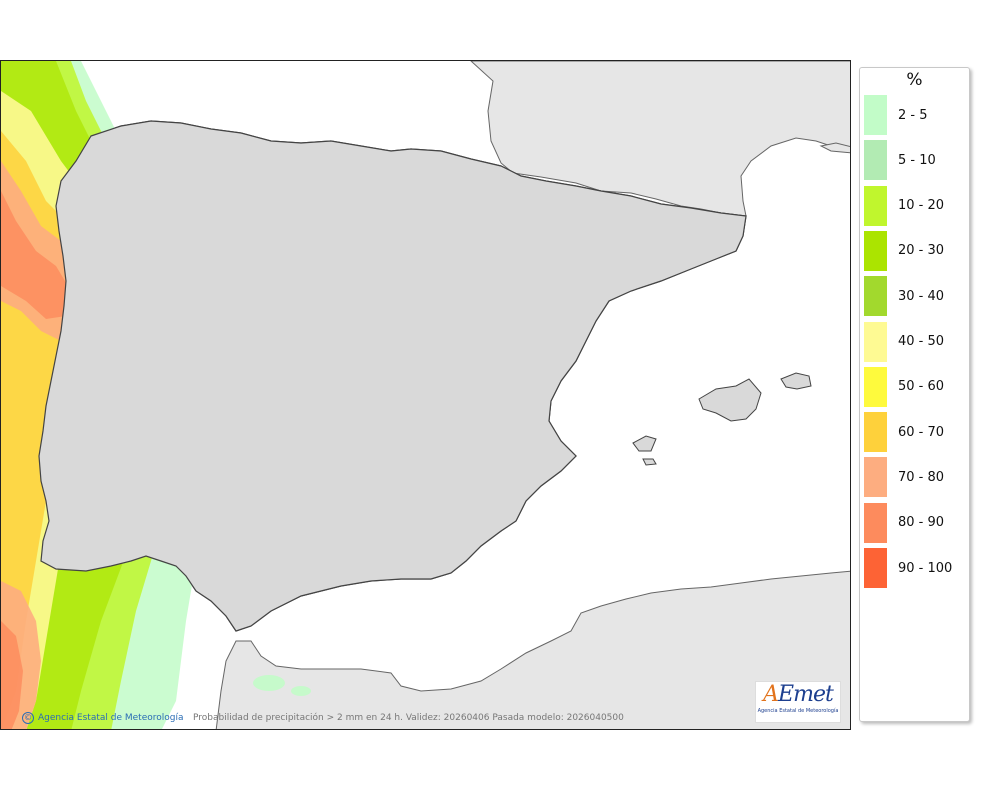 The width and height of the screenshot is (1000, 790). I want to click on legend-label: 2 - 5, so click(913, 115).